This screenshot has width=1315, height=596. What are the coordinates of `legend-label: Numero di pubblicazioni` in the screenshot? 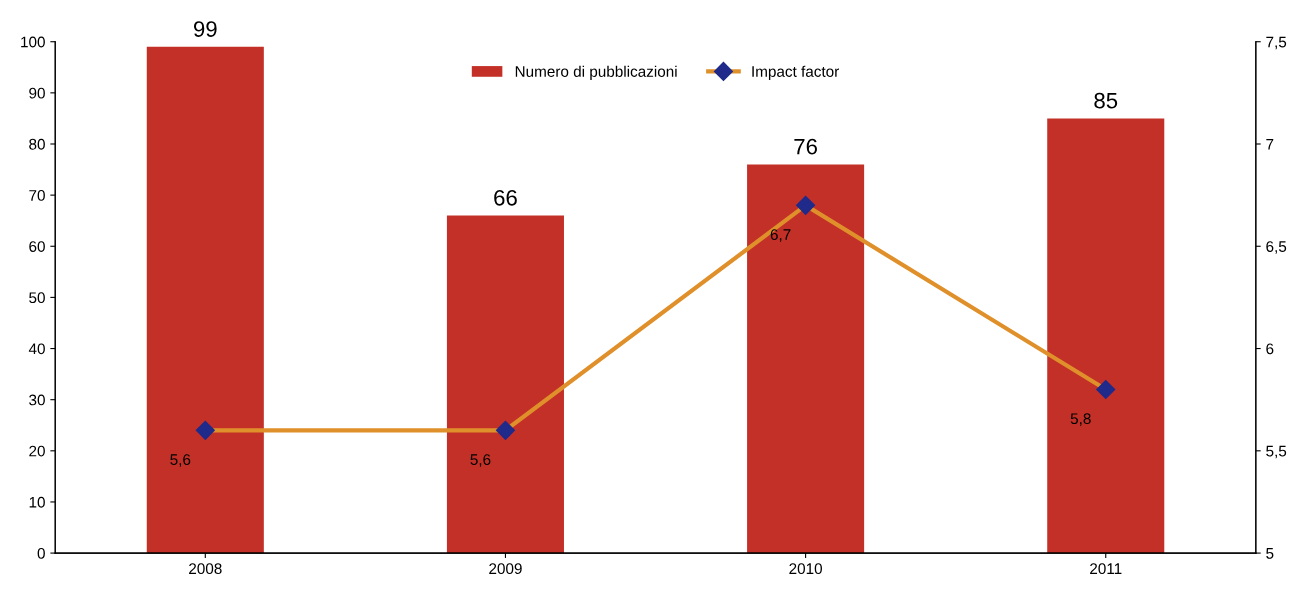 It's located at (596, 72).